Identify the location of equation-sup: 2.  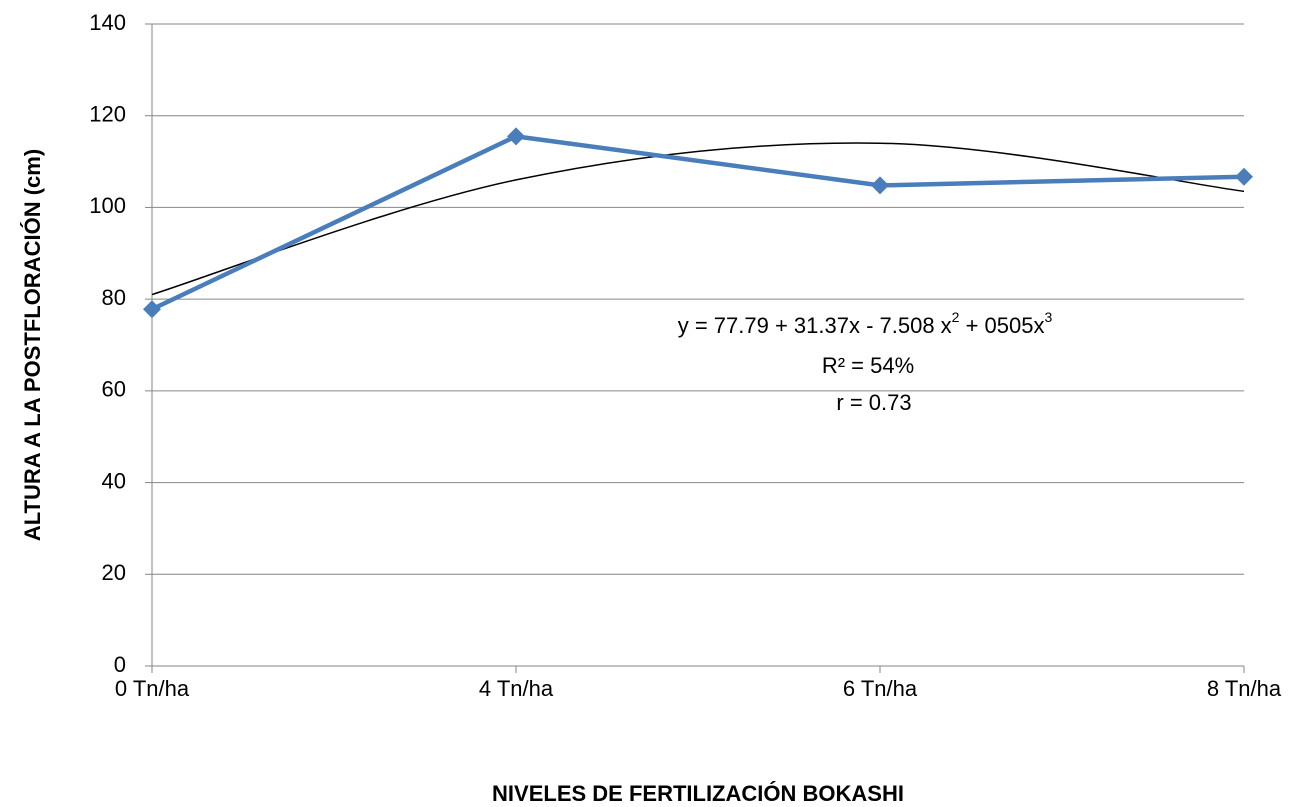
(956, 317).